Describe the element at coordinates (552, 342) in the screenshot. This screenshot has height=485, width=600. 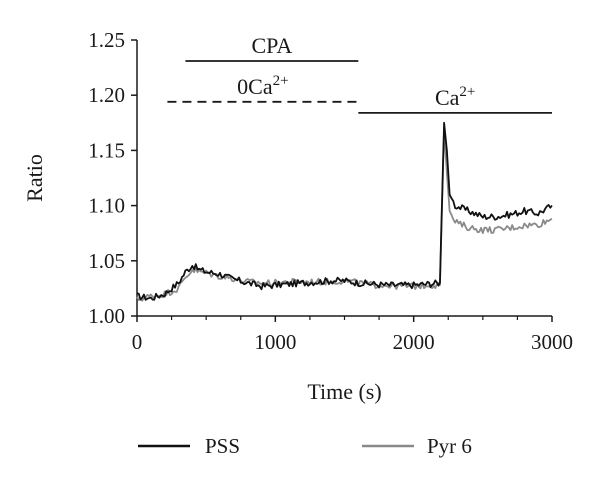
I see `x-tick-label: 3000` at that location.